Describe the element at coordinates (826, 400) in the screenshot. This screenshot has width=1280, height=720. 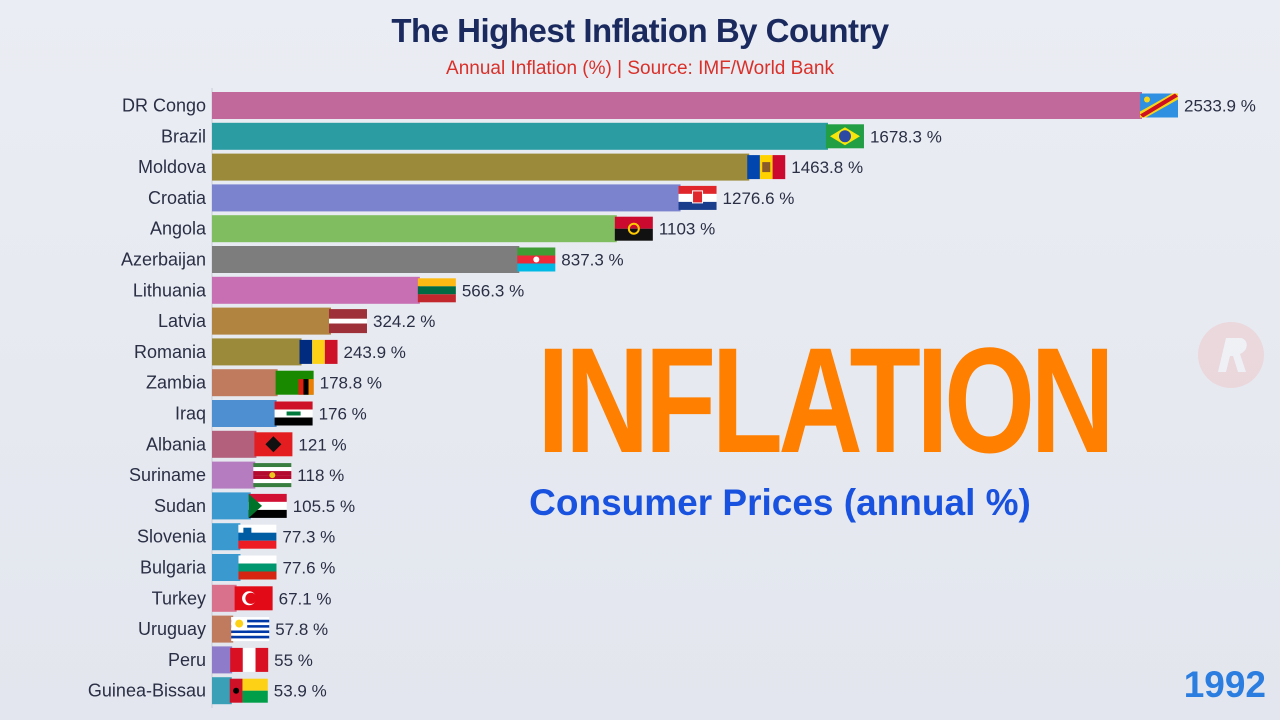
I see `overlay-headline: INFLATION` at that location.